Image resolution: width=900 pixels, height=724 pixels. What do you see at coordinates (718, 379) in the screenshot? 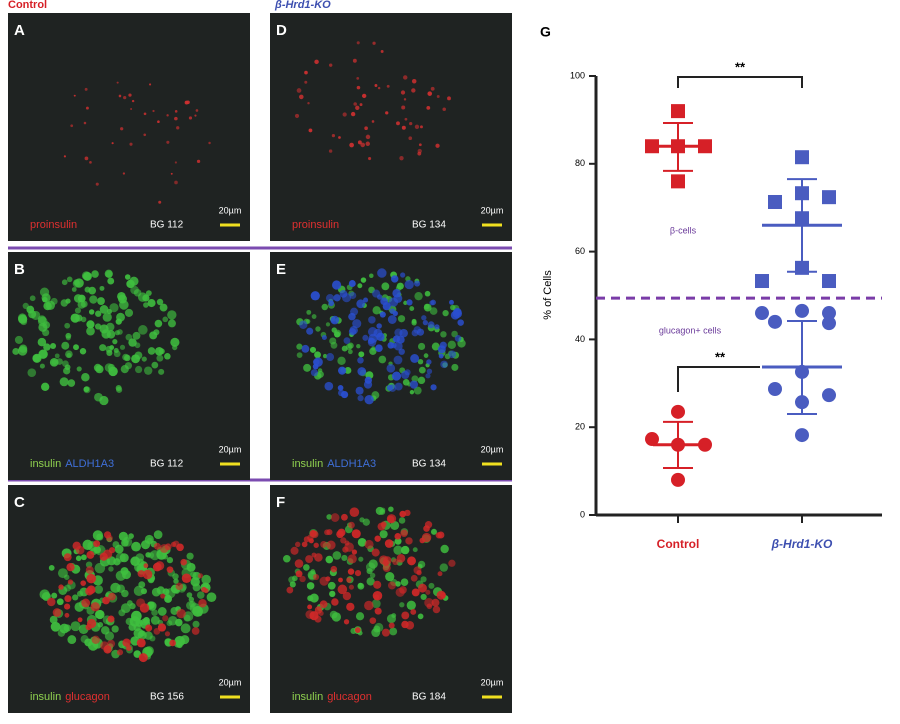
I see `significance-bracket` at bounding box center [718, 379].